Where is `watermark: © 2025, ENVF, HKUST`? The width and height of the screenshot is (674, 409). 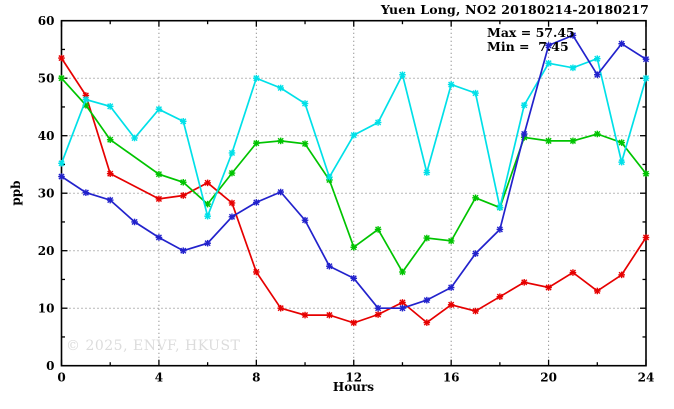 watermark: © 2025, ENVF, HKUST is located at coordinates (153, 346).